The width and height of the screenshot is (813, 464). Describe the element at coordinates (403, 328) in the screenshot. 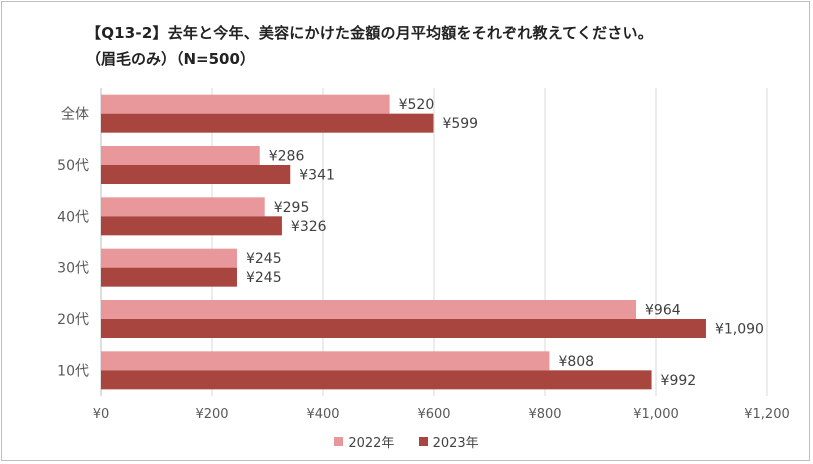

I see `bar-2023年-20代` at that location.